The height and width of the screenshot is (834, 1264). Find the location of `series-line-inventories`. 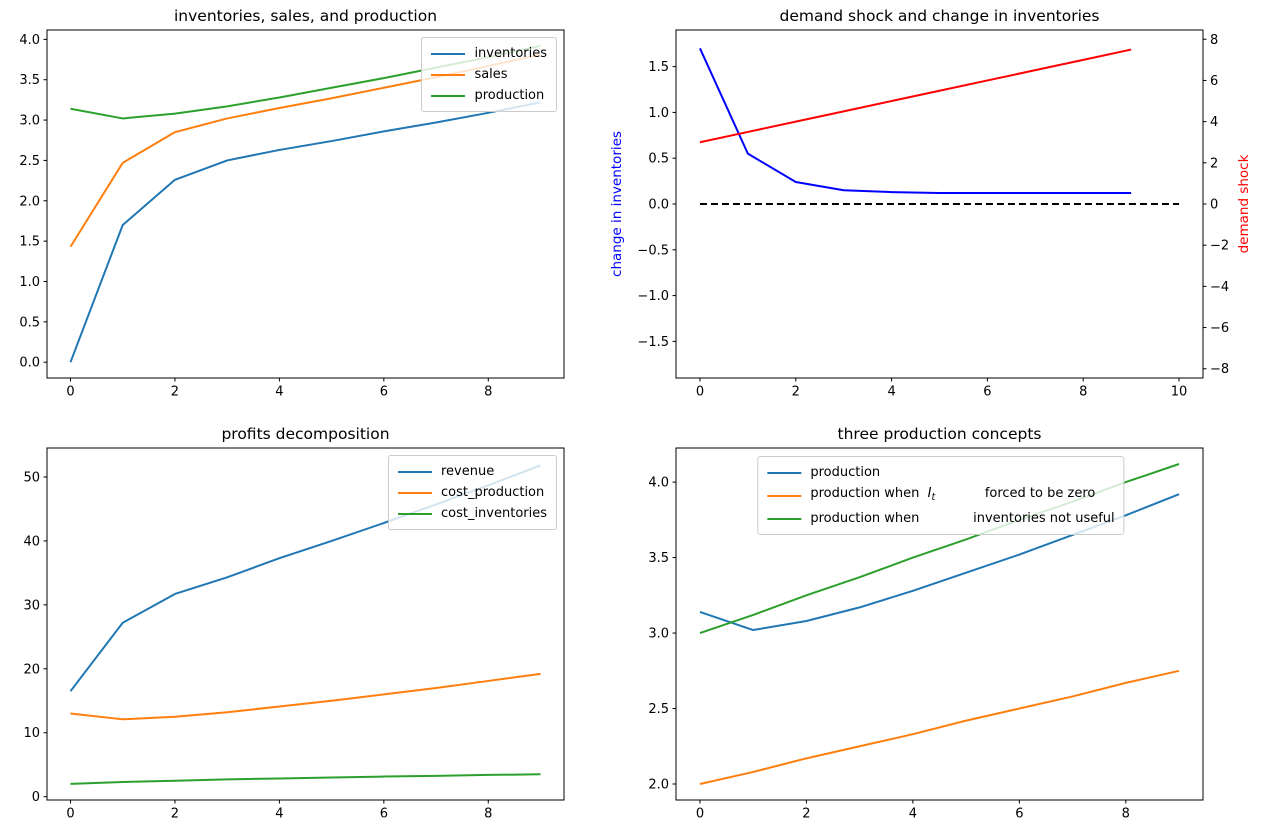

series-line-inventories is located at coordinates (305, 232).